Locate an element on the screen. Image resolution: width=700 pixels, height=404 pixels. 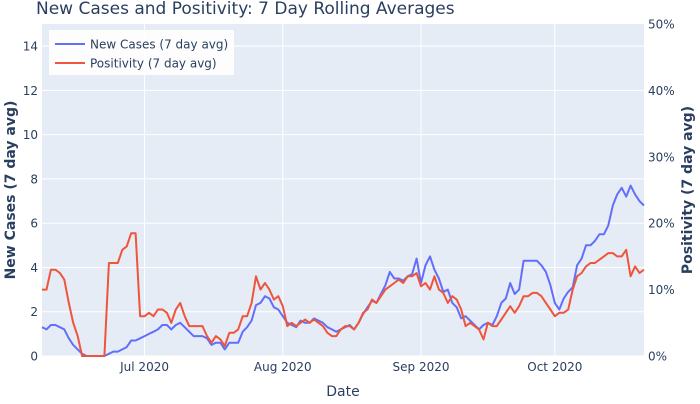
legend-label-new-cases: New Cases (7 day avg) is located at coordinates (159, 45).